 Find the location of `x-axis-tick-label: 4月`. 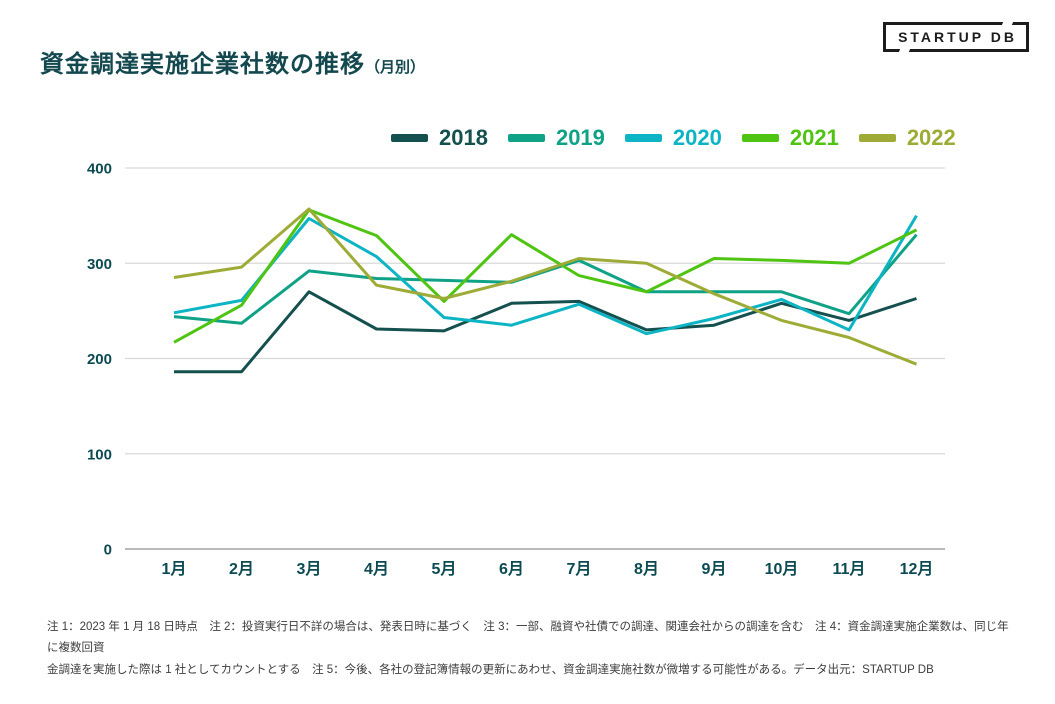

x-axis-tick-label: 4月 is located at coordinates (376, 569).